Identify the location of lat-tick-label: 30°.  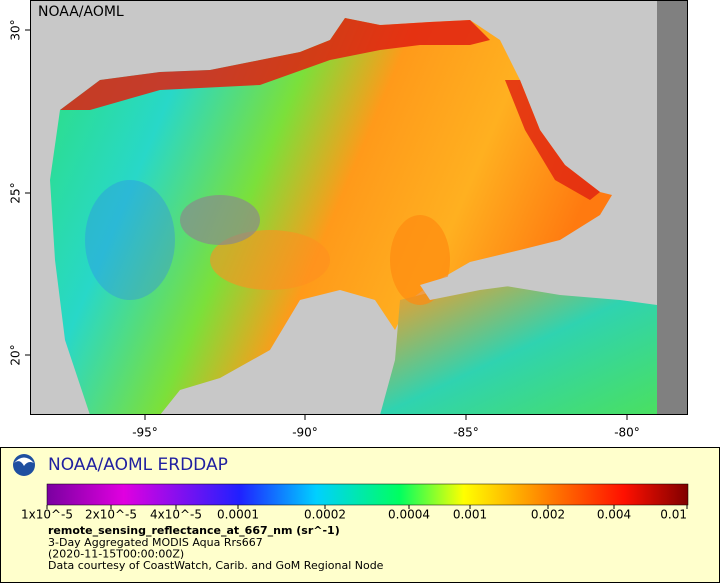
(16, 29).